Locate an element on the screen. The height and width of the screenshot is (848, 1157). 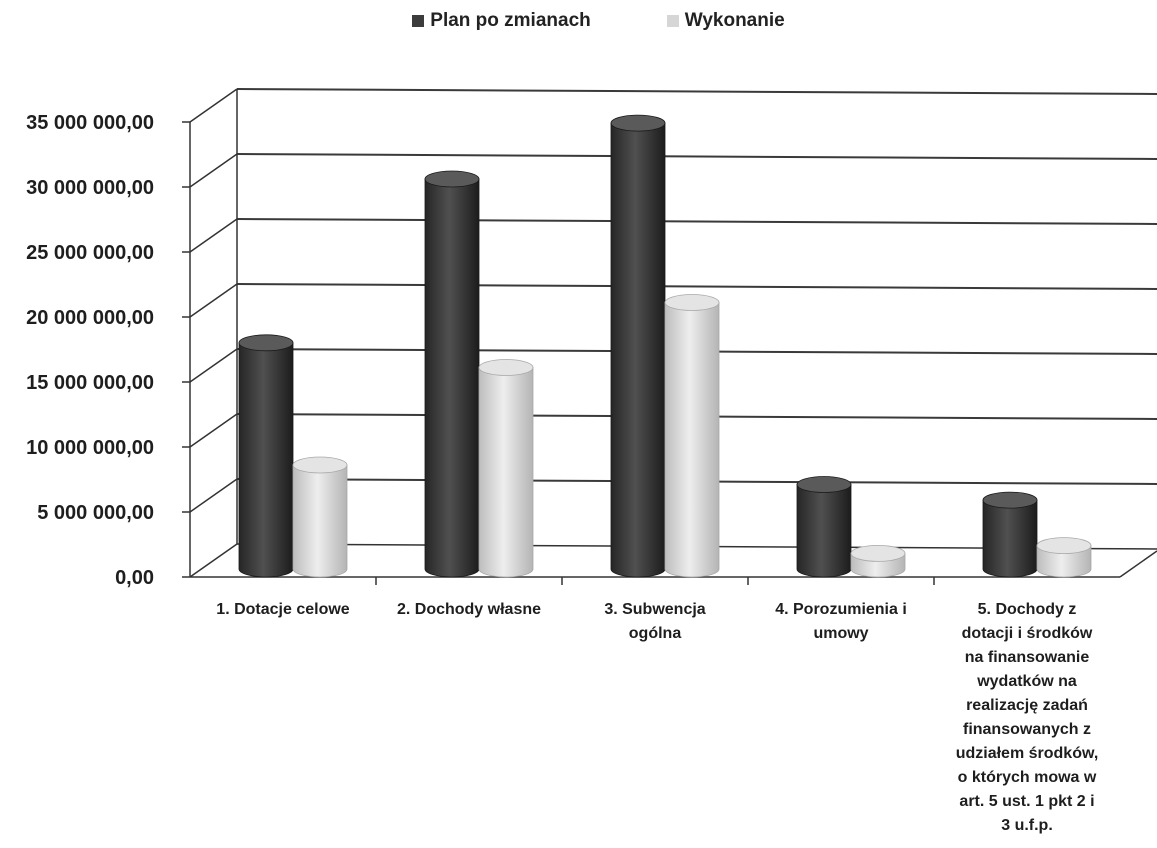
y-tick-label: 5 000 000,00 is located at coordinates (95, 513).